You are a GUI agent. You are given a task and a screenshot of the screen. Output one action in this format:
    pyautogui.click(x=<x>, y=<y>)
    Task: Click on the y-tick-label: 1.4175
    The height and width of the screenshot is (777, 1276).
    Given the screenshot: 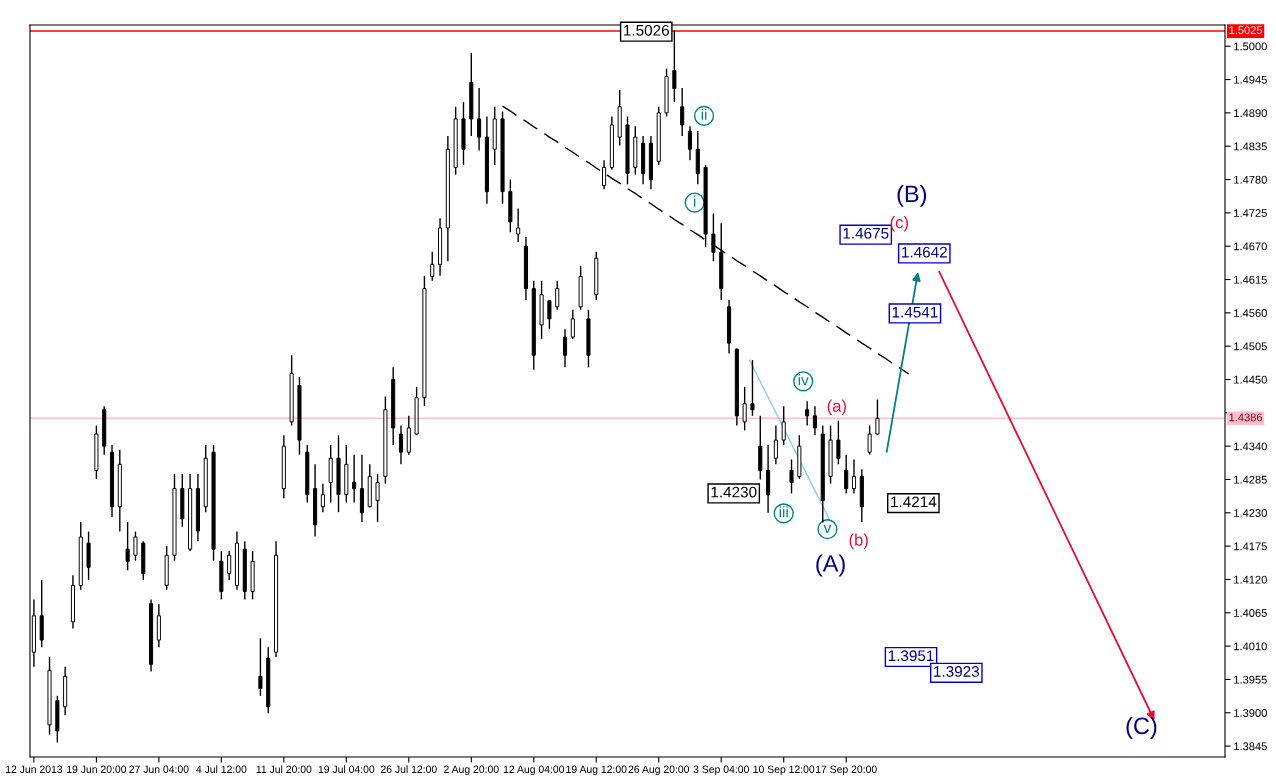 What is the action you would take?
    pyautogui.click(x=1250, y=546)
    